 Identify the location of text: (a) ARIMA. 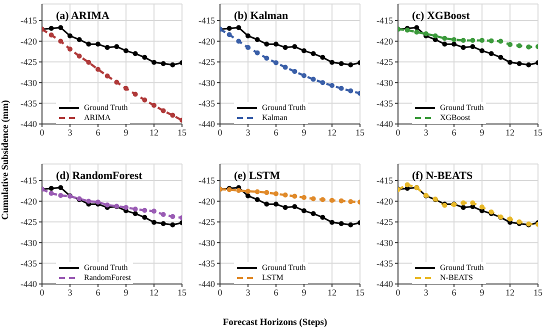
(83, 16).